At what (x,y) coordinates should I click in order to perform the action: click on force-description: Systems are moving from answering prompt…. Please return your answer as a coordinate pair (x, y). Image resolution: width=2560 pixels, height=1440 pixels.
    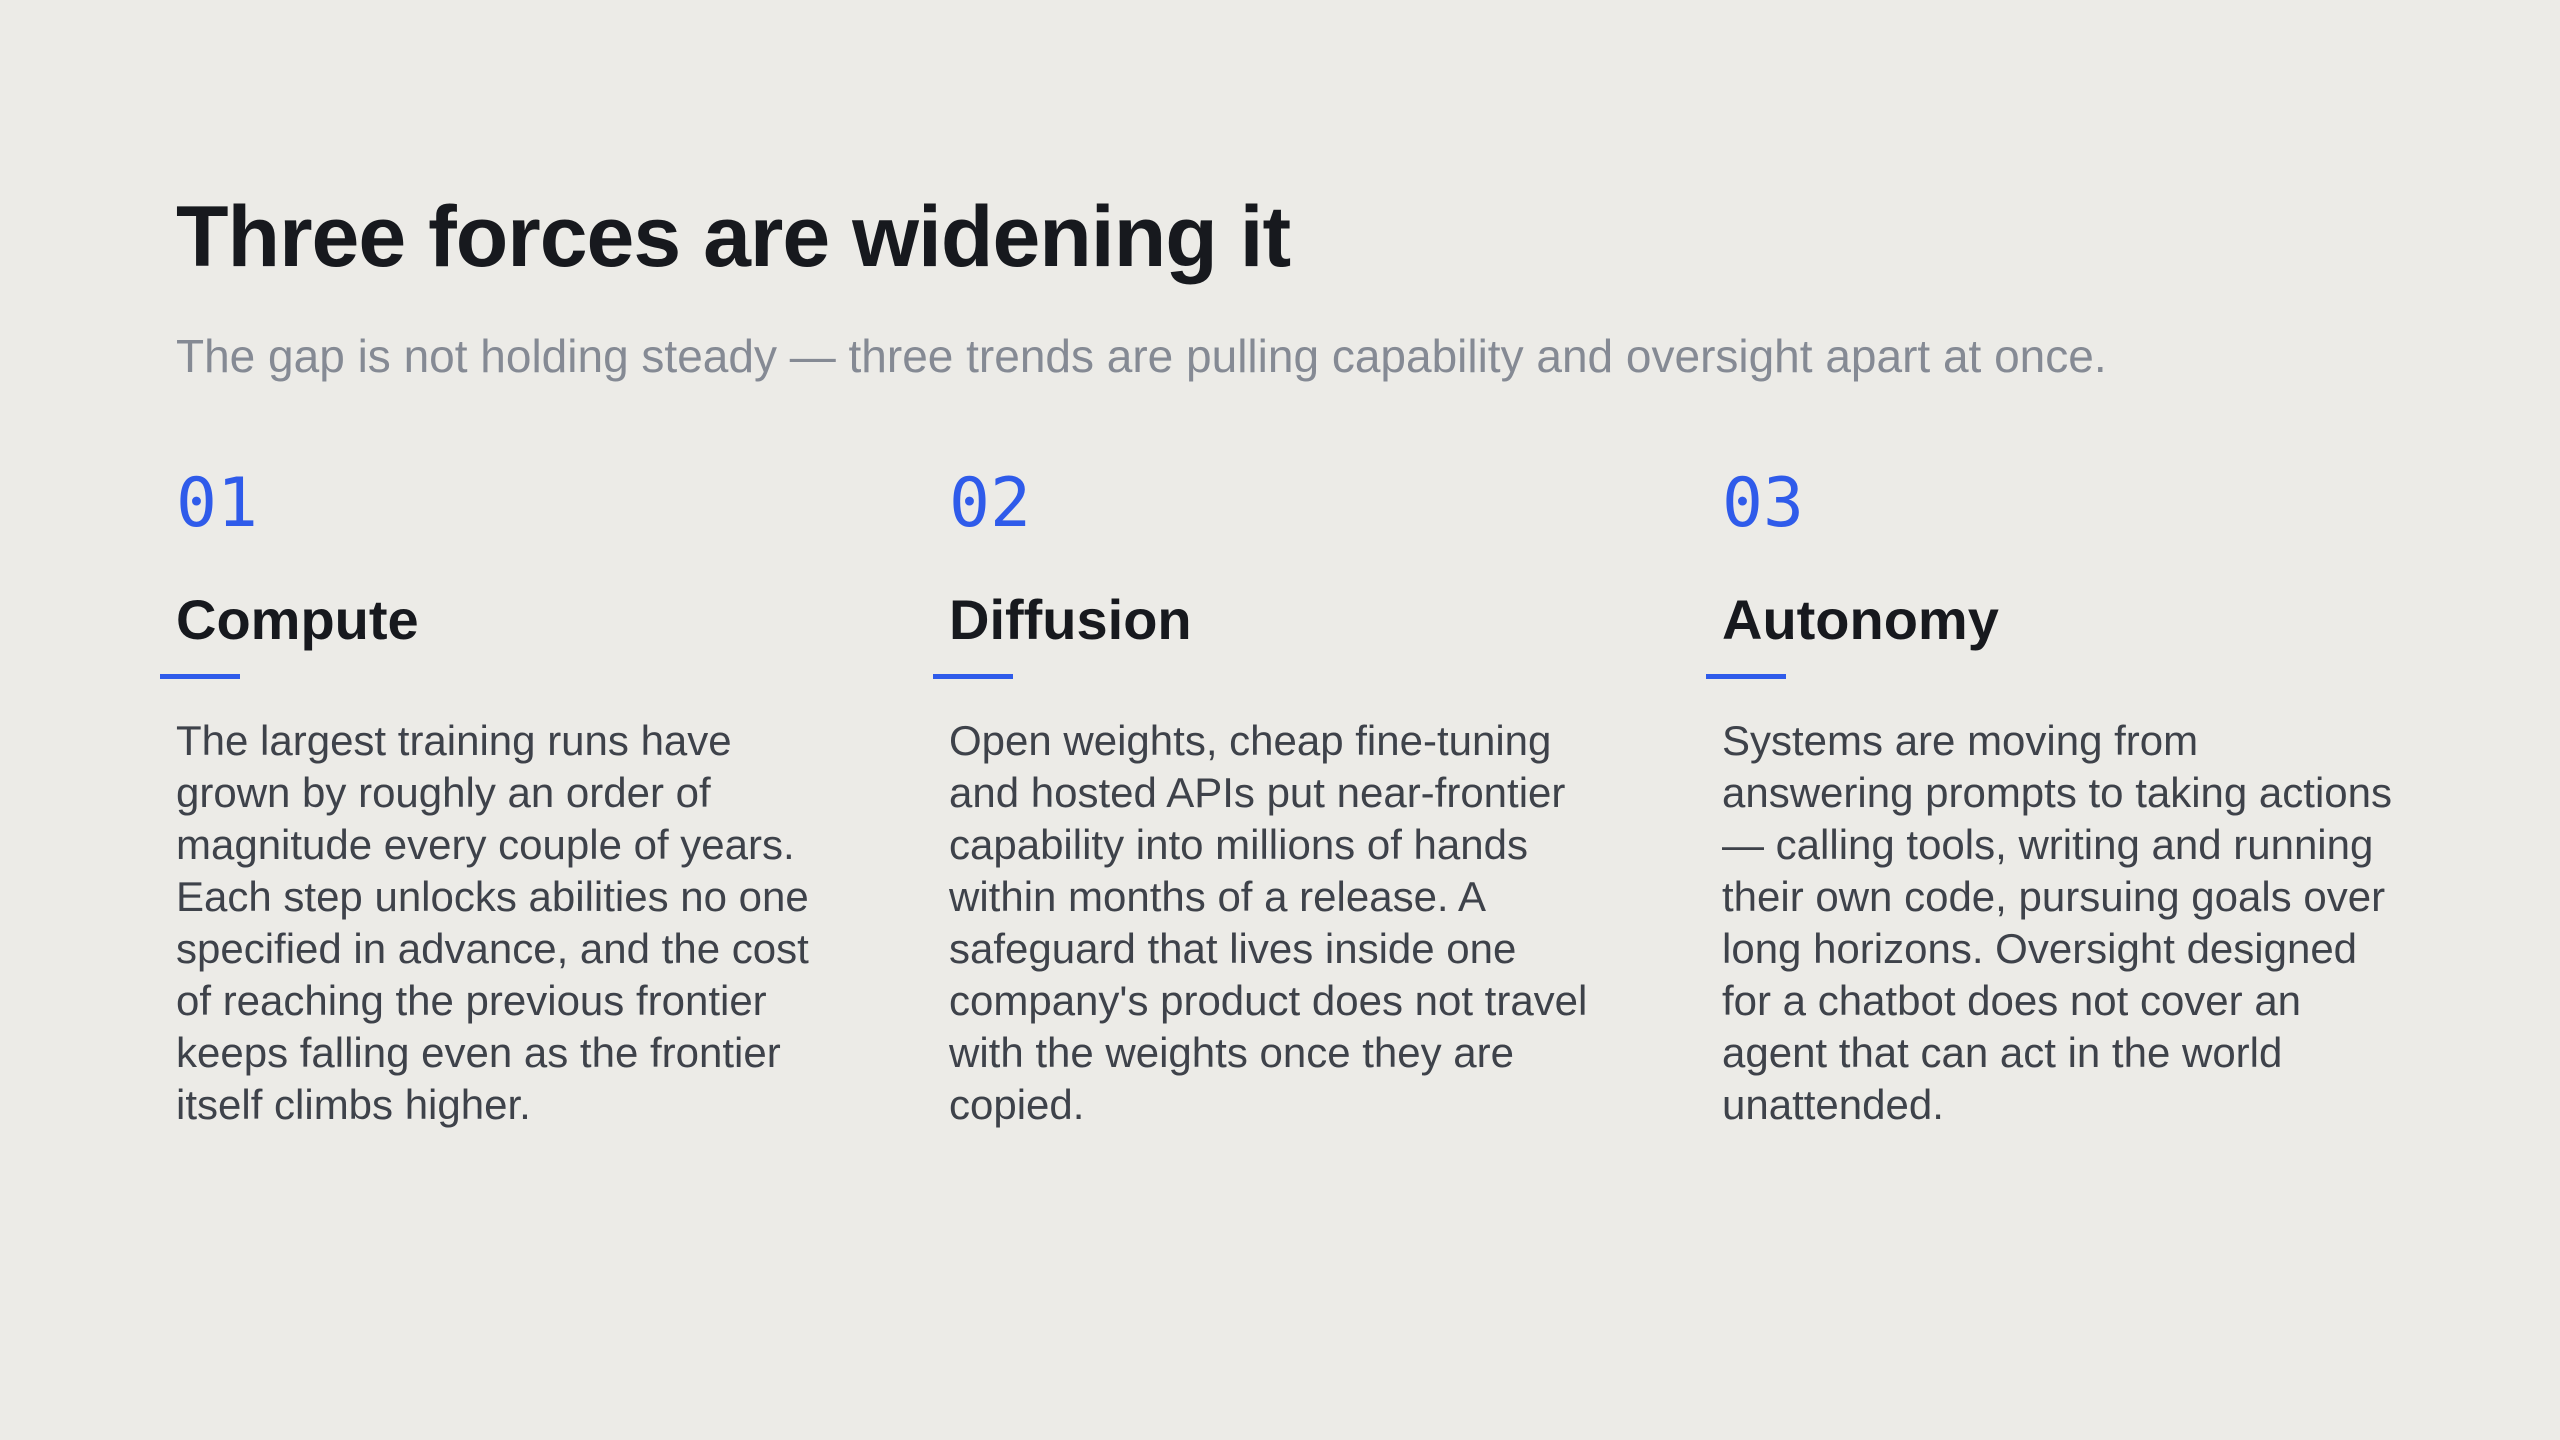
    Looking at the image, I should click on (2057, 922).